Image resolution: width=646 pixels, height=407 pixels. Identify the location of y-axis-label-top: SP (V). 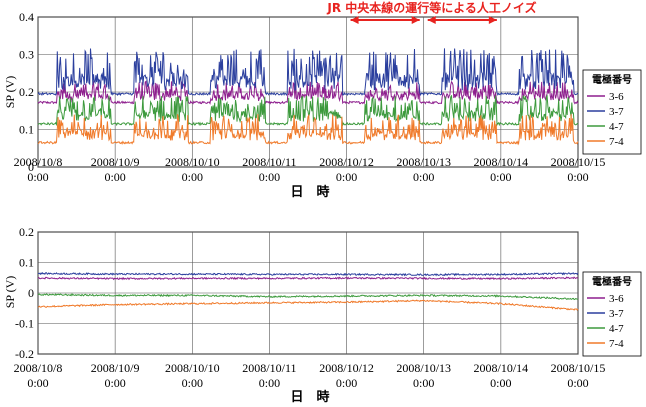
(10, 92).